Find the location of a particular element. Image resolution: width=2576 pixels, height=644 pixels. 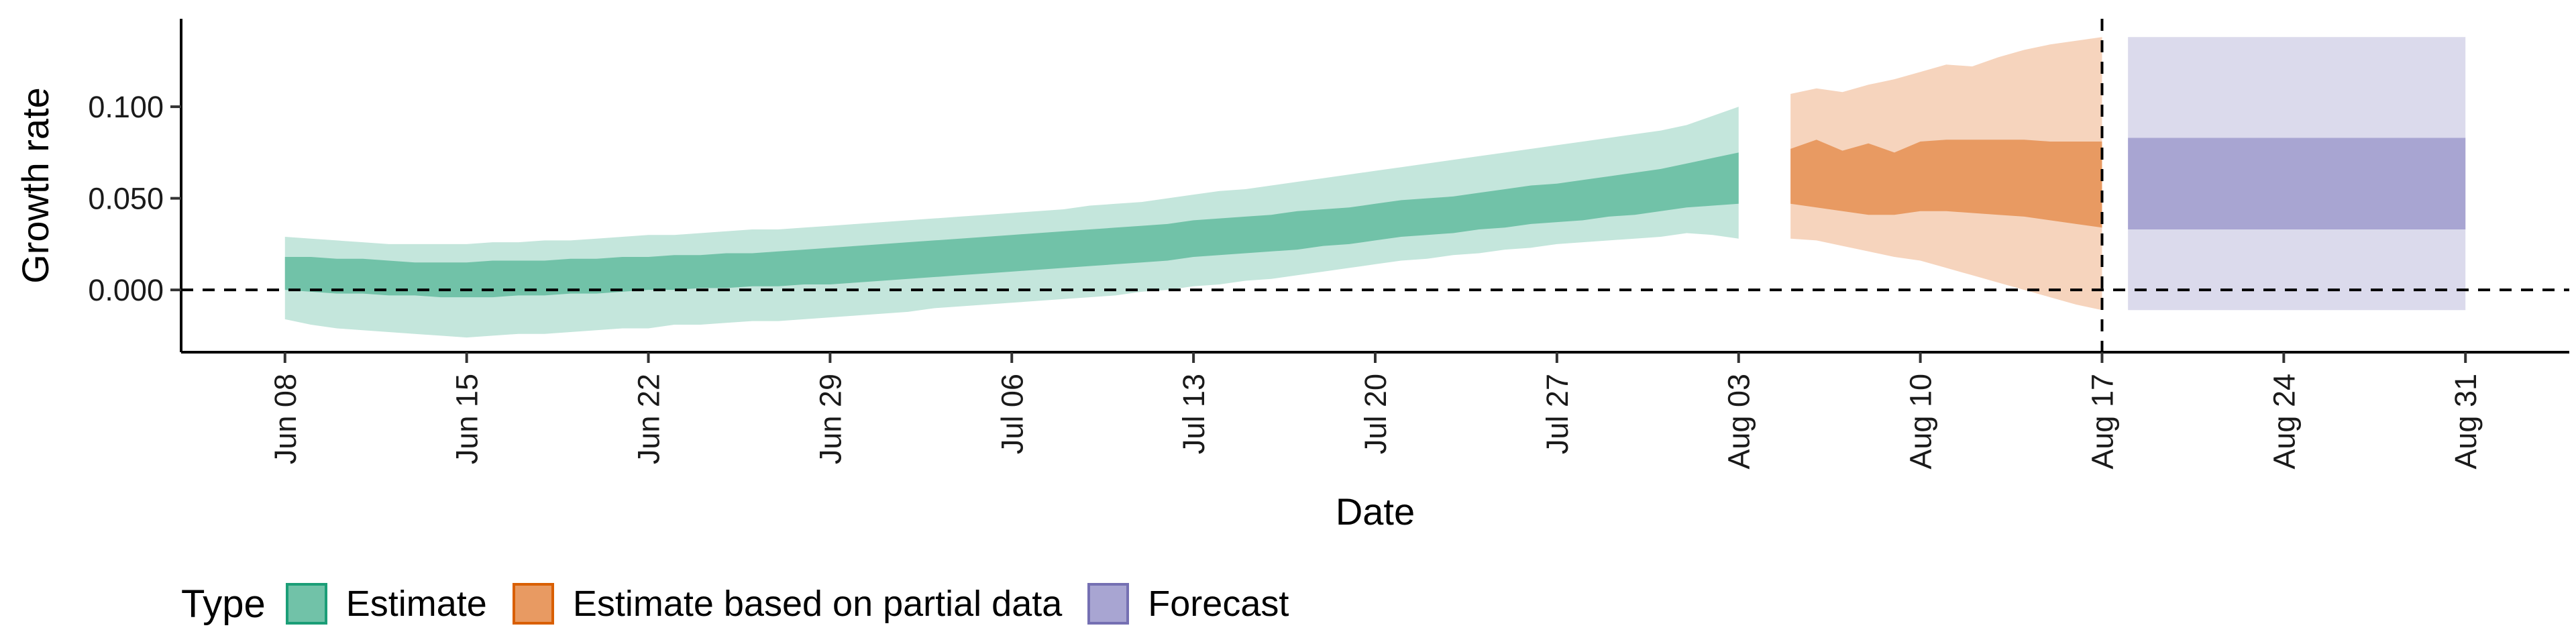

x-tick-label: Jul 20 is located at coordinates (1375, 414).